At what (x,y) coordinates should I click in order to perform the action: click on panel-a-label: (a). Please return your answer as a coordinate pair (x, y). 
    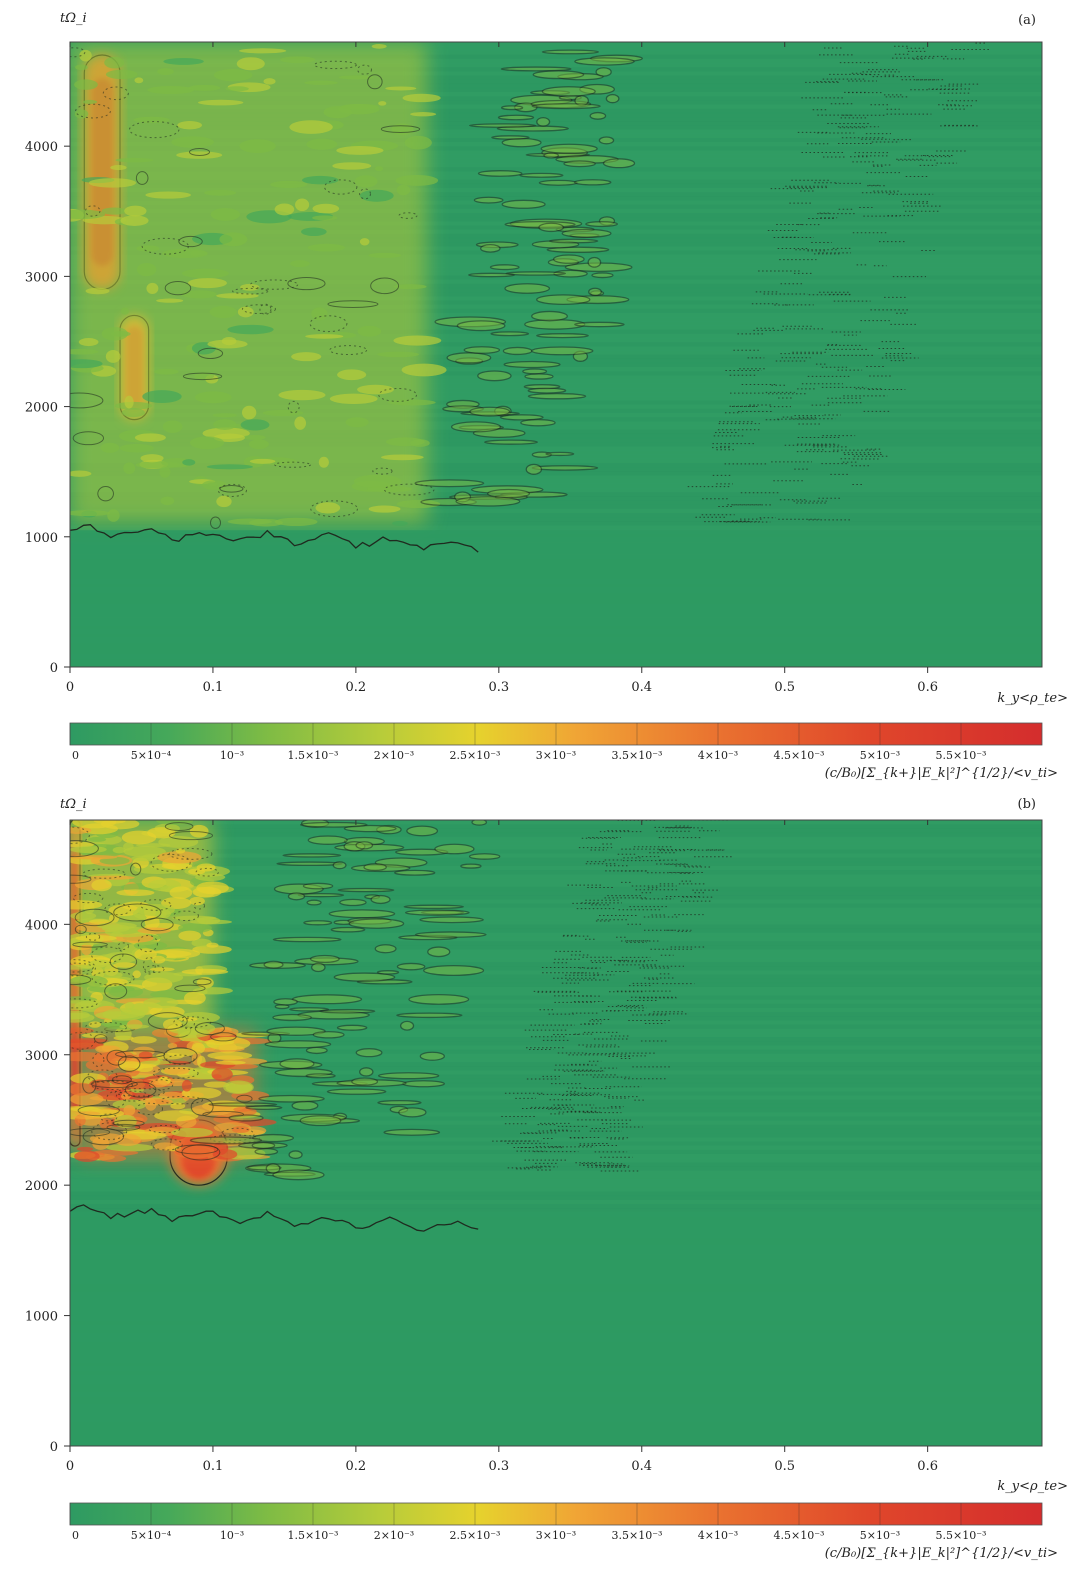
    Looking at the image, I should click on (1027, 20).